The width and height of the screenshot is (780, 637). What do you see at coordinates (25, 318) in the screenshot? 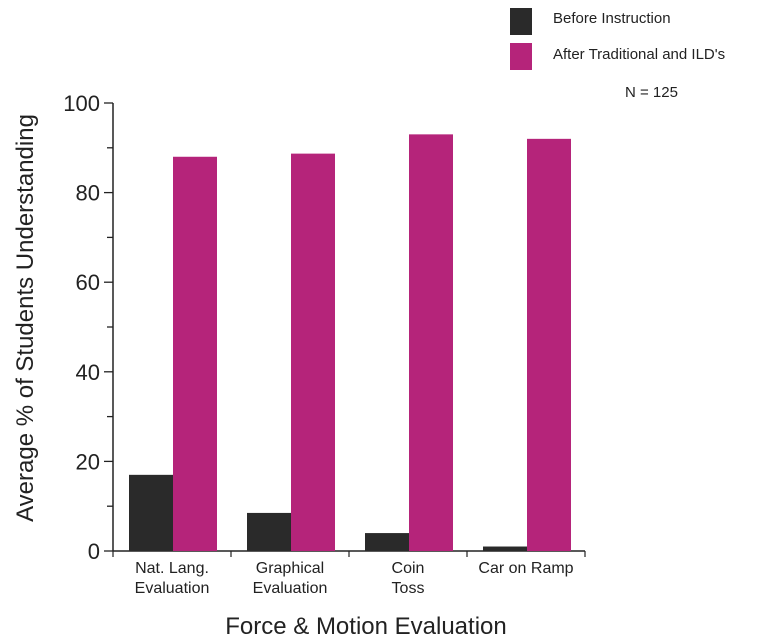
I see `y-axis-label: Average % of Students Understanding` at bounding box center [25, 318].